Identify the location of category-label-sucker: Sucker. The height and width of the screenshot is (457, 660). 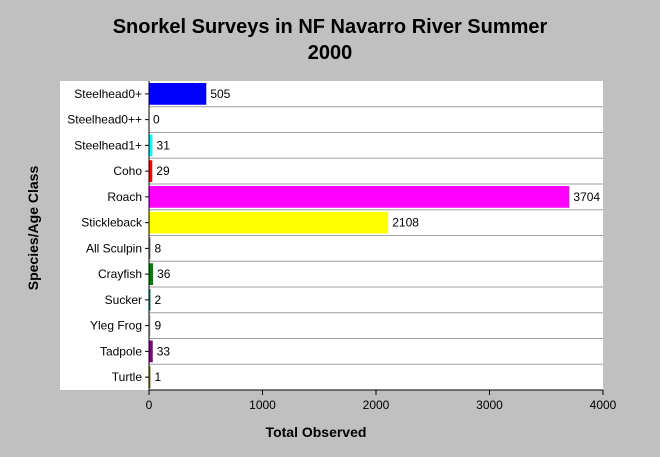
(123, 300).